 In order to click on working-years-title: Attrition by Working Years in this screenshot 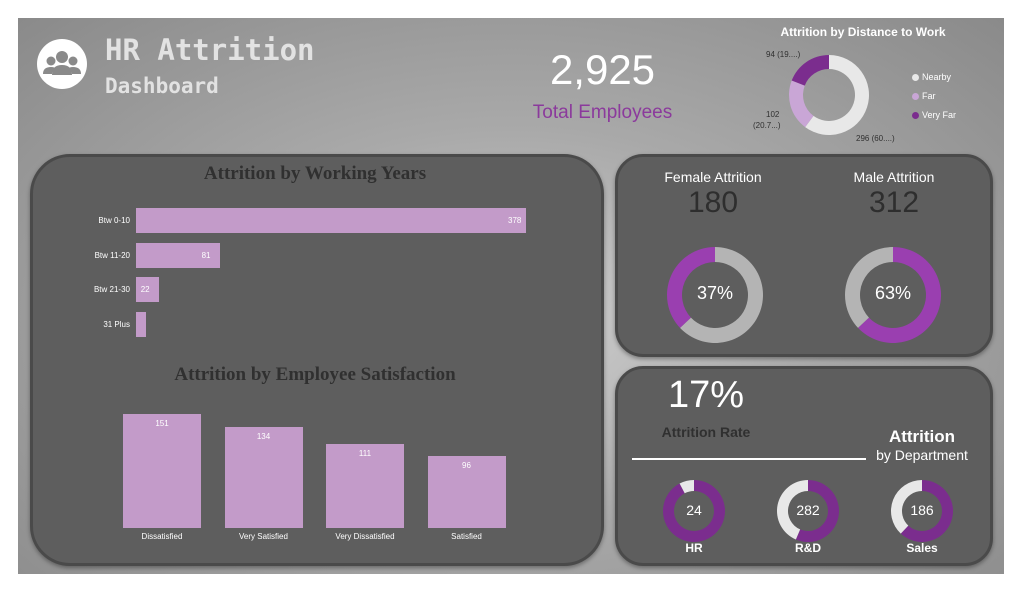, I will do `click(315, 173)`.